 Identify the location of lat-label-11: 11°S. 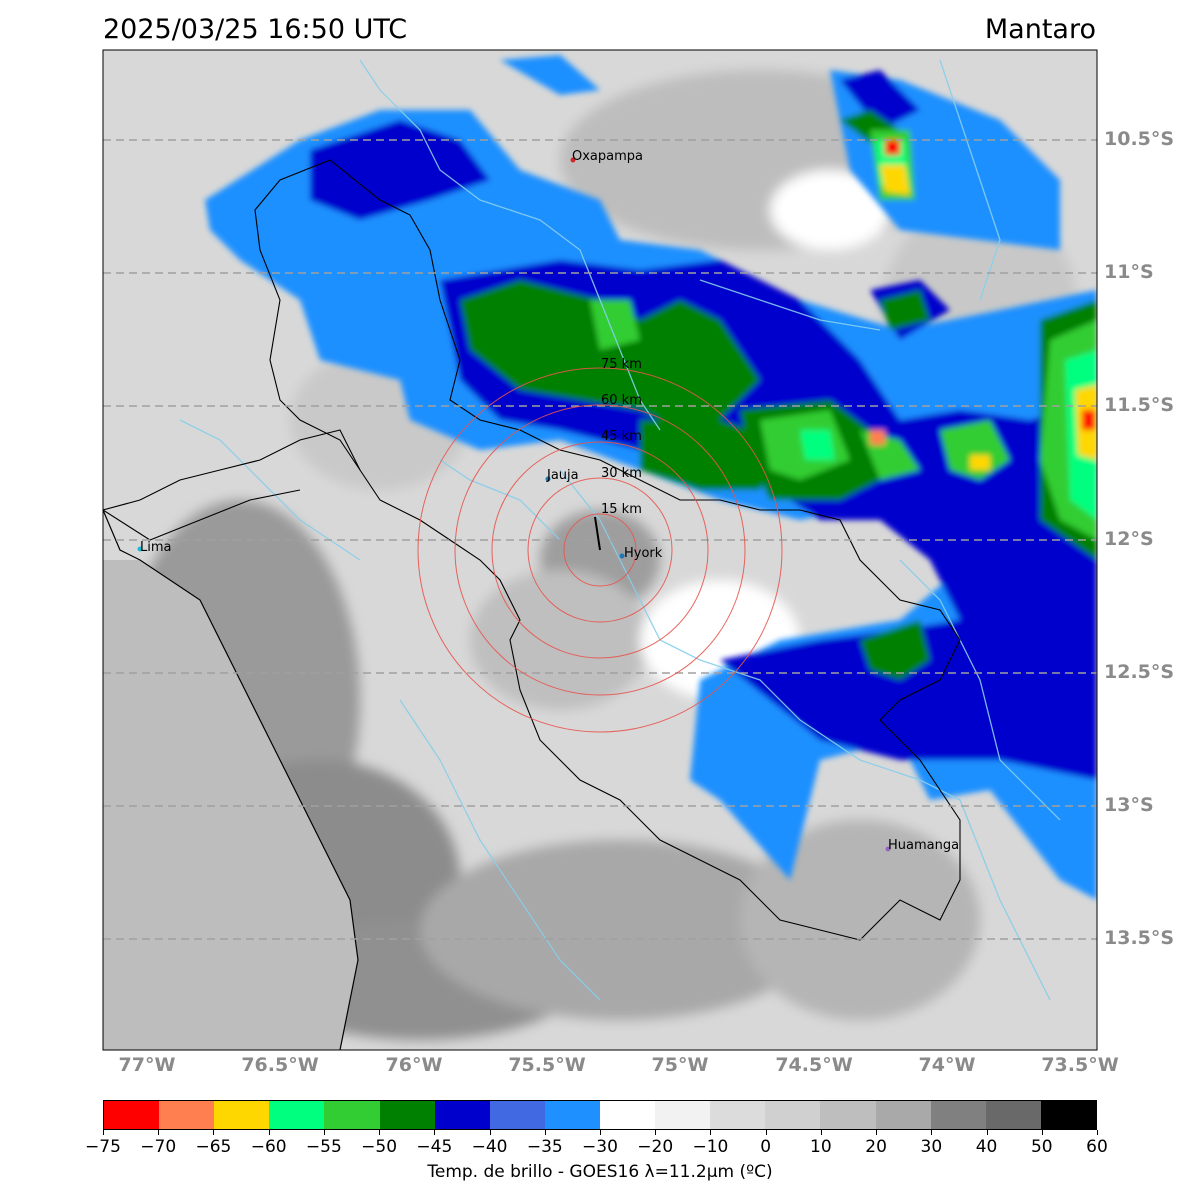
(1129, 272).